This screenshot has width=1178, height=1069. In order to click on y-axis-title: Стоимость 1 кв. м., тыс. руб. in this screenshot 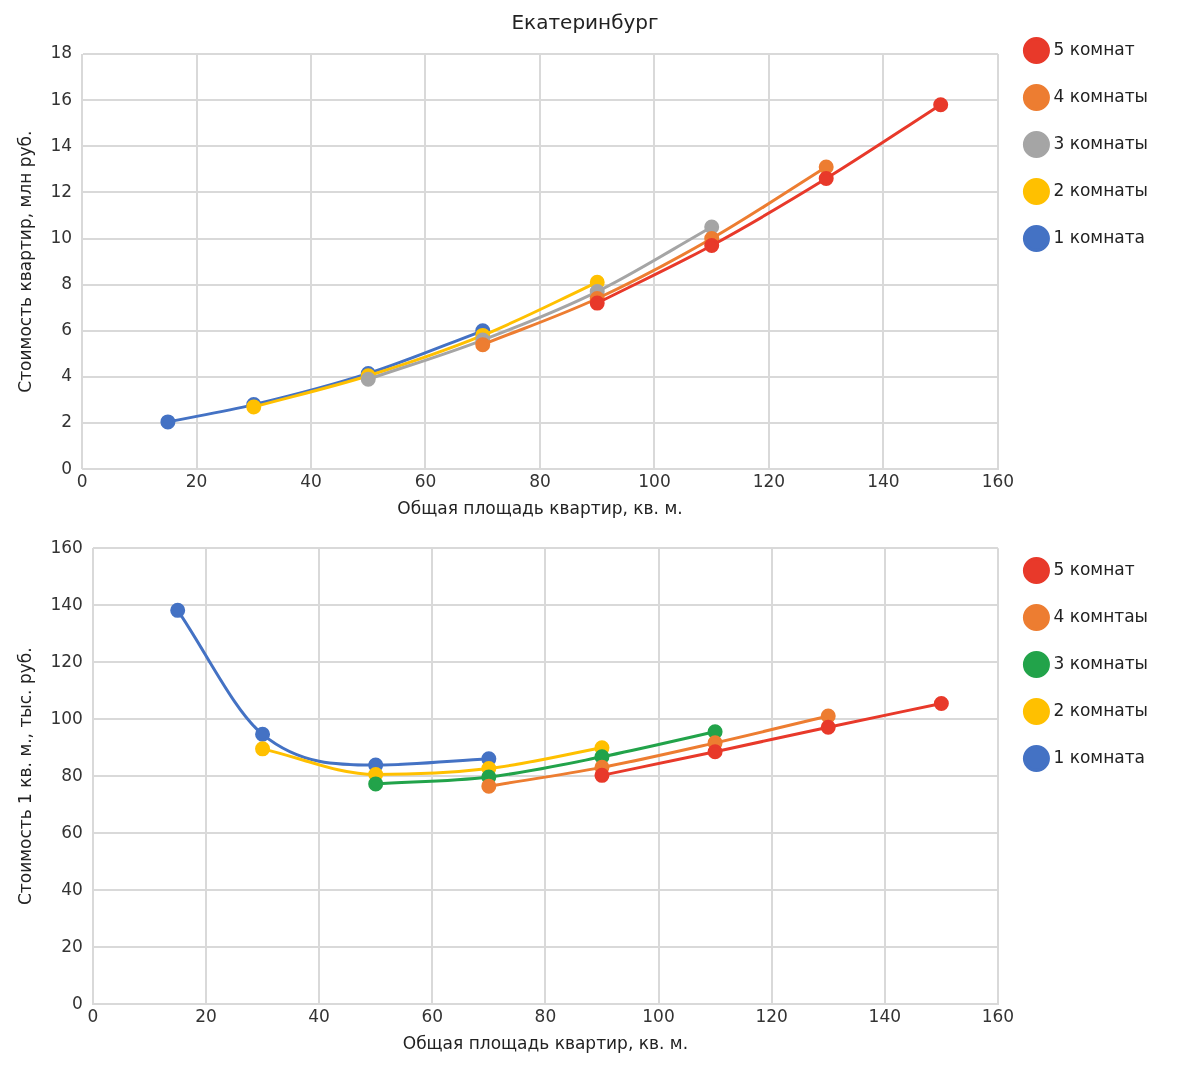, I will do `click(24, 776)`.